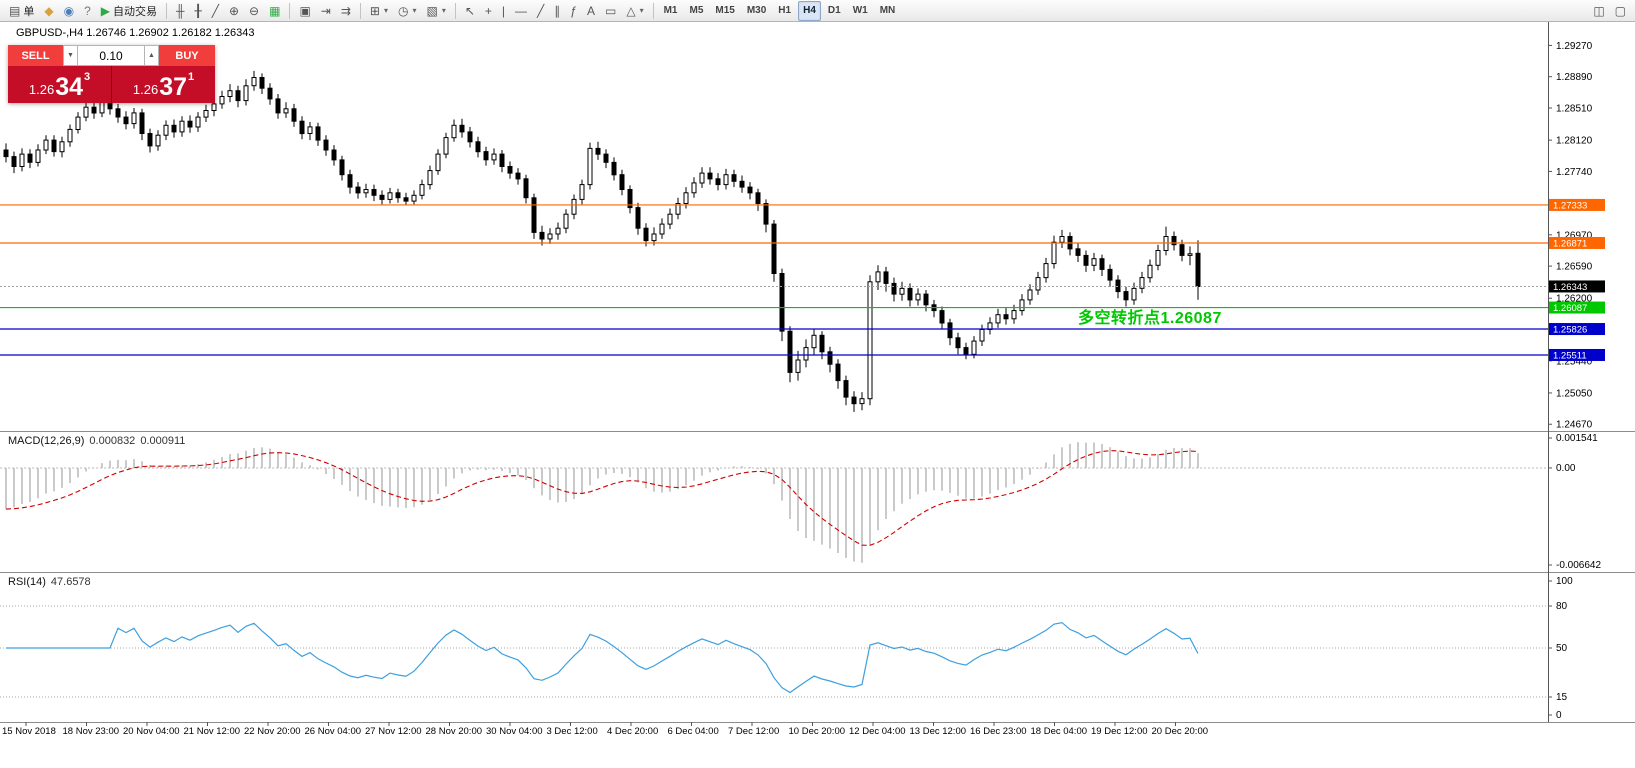 This screenshot has width=1635, height=768. I want to click on timeframe-m5-button: M5, so click(696, 10).